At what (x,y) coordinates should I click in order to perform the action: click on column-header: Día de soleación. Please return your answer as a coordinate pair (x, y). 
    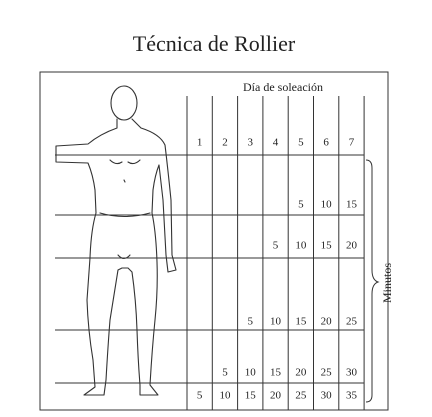
    Looking at the image, I should click on (283, 87).